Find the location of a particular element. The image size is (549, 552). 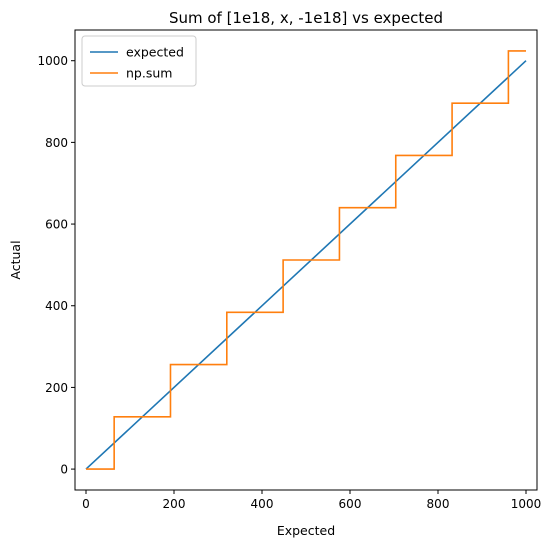

x-axis-label: Expected is located at coordinates (306, 530).